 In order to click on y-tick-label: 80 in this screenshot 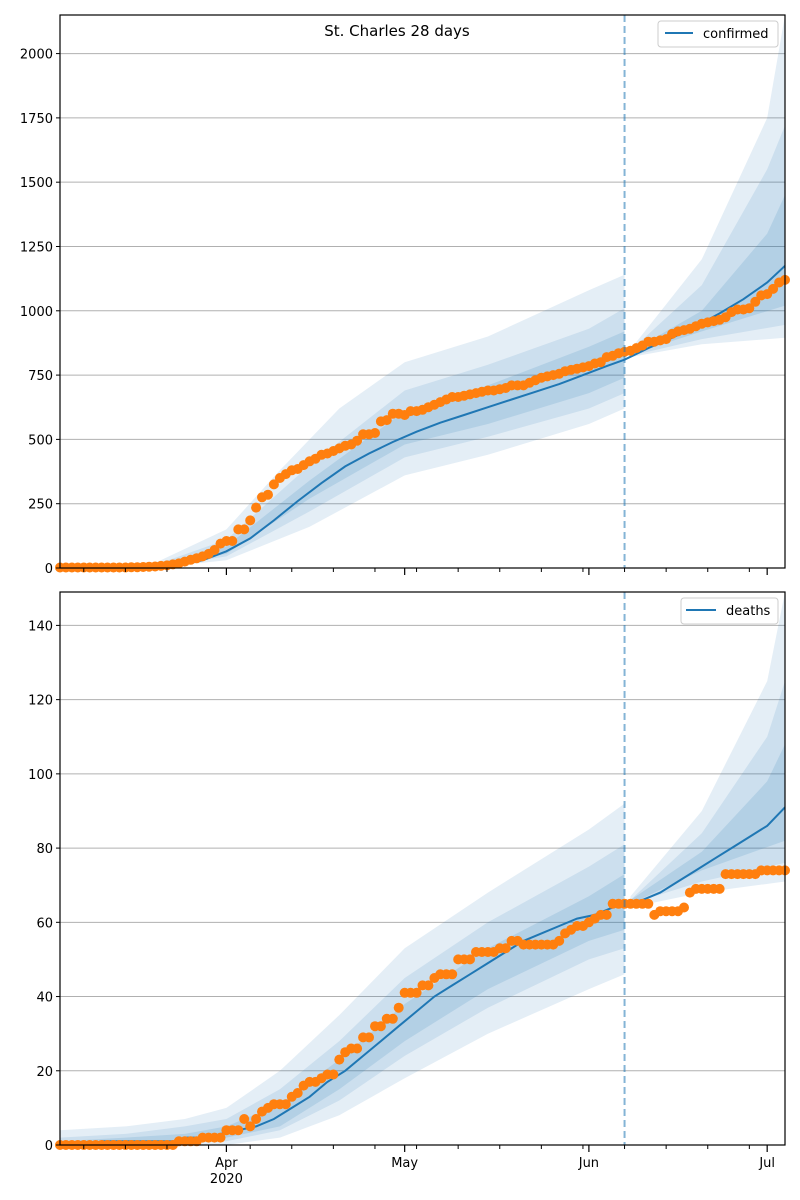, I will do `click(44, 849)`.